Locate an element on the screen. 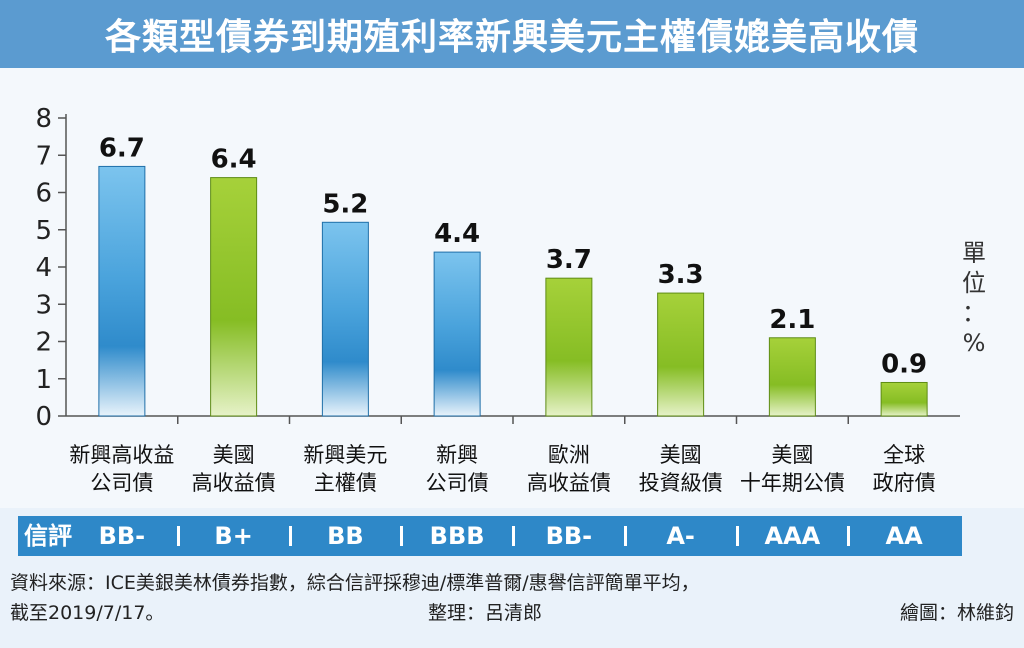 The height and width of the screenshot is (648, 1024). y-tick-label: 2 is located at coordinates (43, 343).